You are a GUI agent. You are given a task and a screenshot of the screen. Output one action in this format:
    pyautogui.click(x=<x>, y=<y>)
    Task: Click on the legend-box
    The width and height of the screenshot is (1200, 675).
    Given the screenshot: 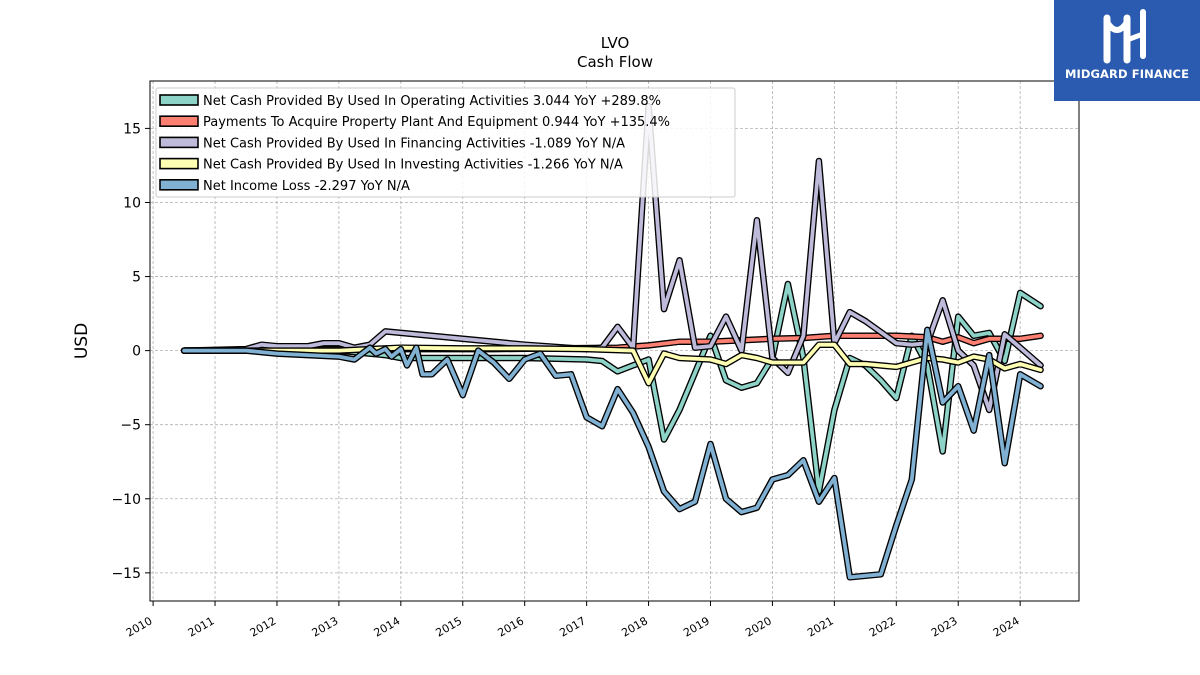 What is the action you would take?
    pyautogui.click(x=445, y=142)
    